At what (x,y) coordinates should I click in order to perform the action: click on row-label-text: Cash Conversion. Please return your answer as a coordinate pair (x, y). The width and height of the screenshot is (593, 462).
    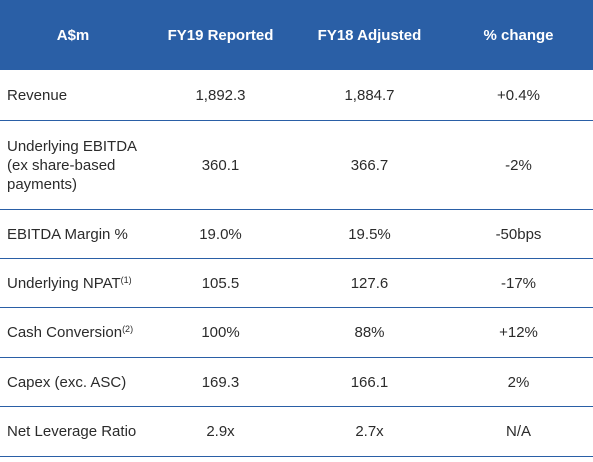
    Looking at the image, I should click on (65, 332).